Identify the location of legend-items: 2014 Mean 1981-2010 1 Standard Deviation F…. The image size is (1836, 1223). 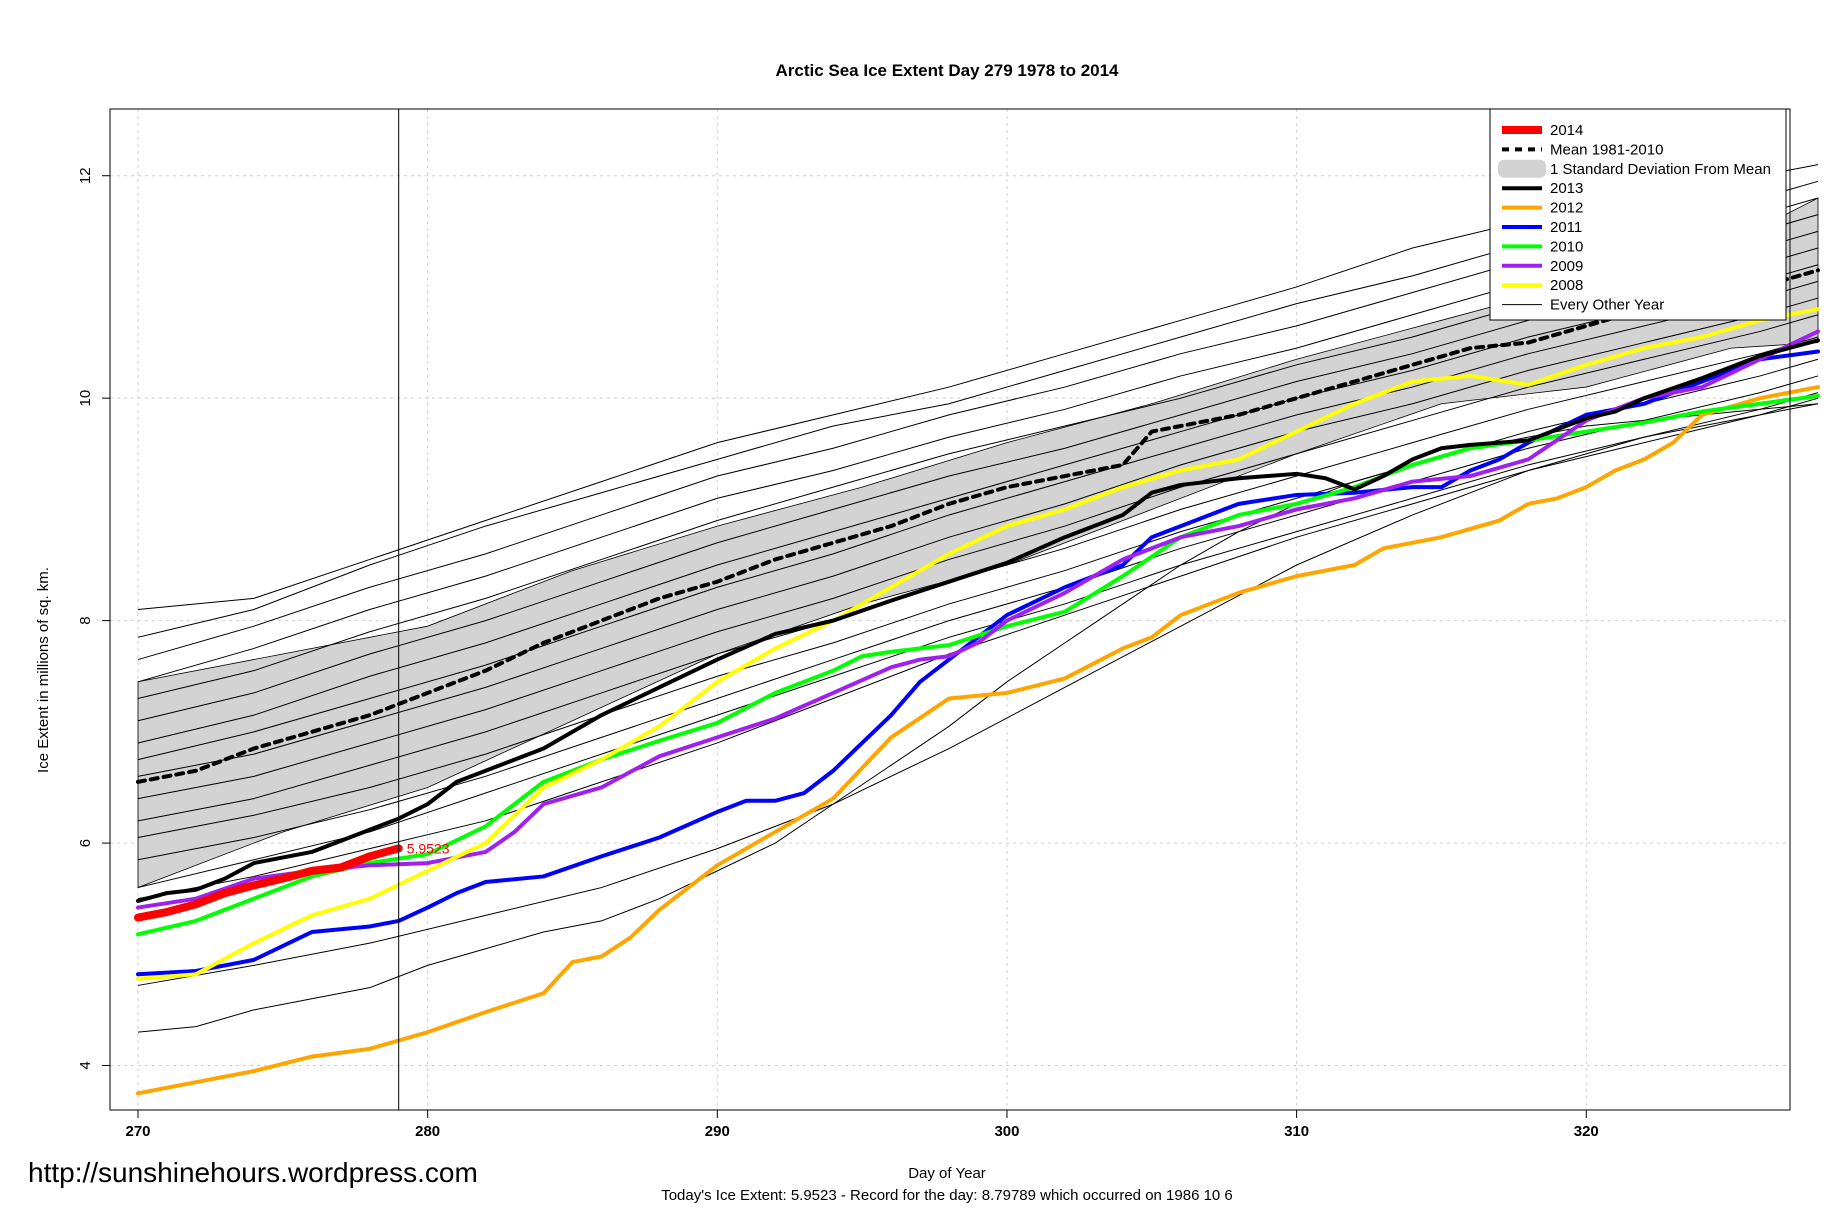
(1634, 218).